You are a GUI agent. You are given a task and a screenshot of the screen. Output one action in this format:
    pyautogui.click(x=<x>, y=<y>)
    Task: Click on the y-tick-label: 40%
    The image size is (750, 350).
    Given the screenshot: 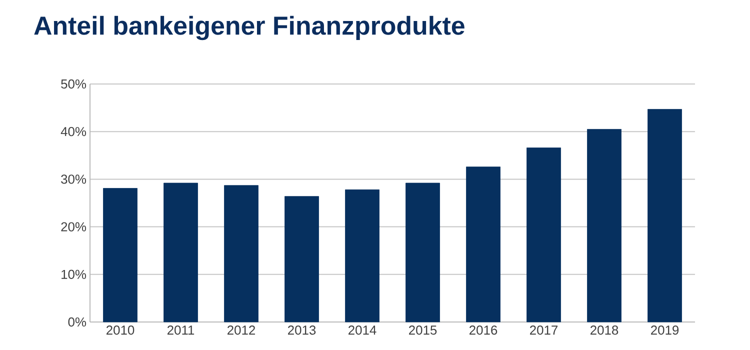 What is the action you would take?
    pyautogui.click(x=73, y=131)
    